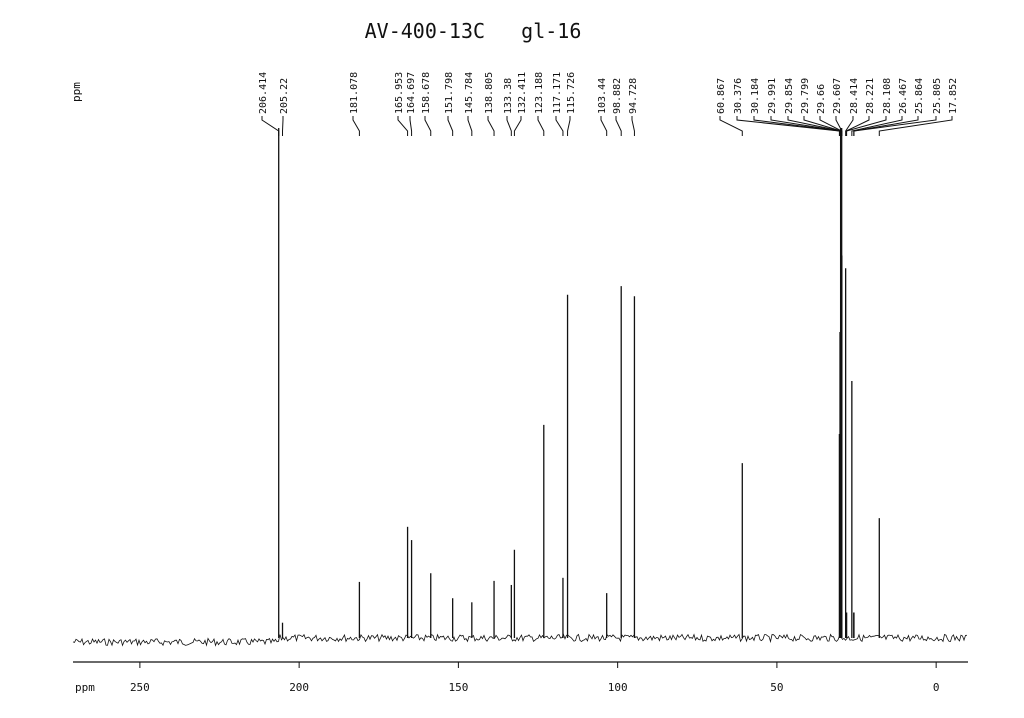  Describe the element at coordinates (449, 93) in the screenshot. I see `peak-label: 151.798` at that location.